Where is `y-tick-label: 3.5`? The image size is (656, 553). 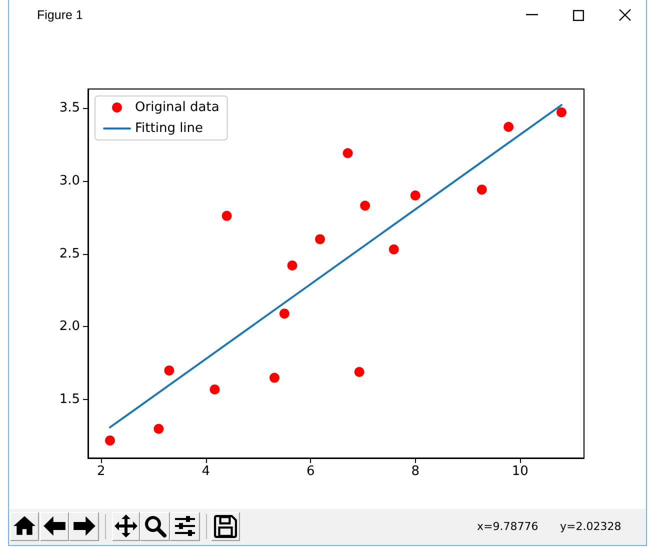
y-tick-label: 3.5 is located at coordinates (69, 108).